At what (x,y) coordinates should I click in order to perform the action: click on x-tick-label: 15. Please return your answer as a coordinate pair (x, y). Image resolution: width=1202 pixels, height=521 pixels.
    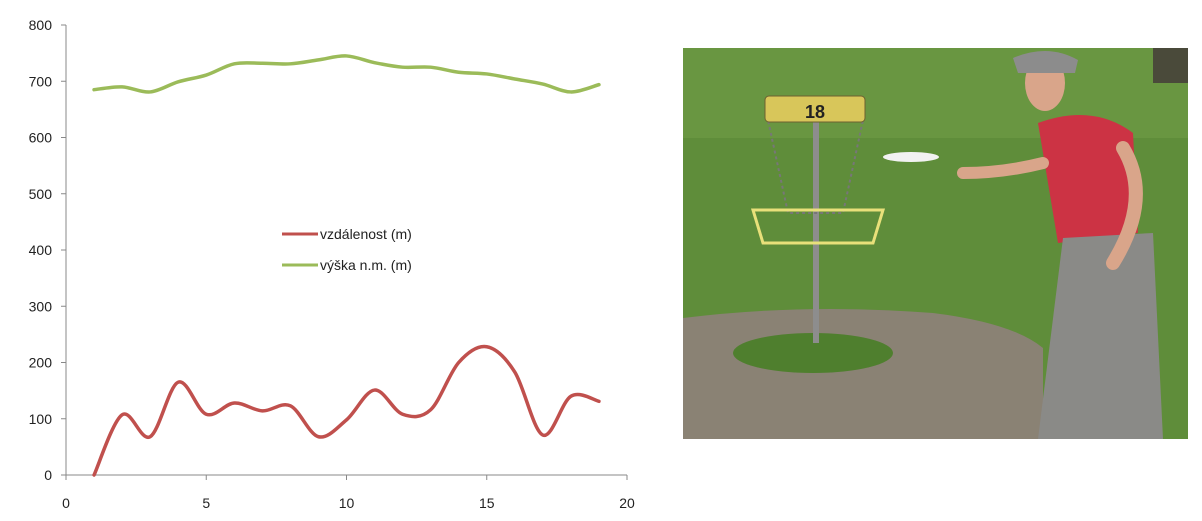
    Looking at the image, I should click on (487, 503).